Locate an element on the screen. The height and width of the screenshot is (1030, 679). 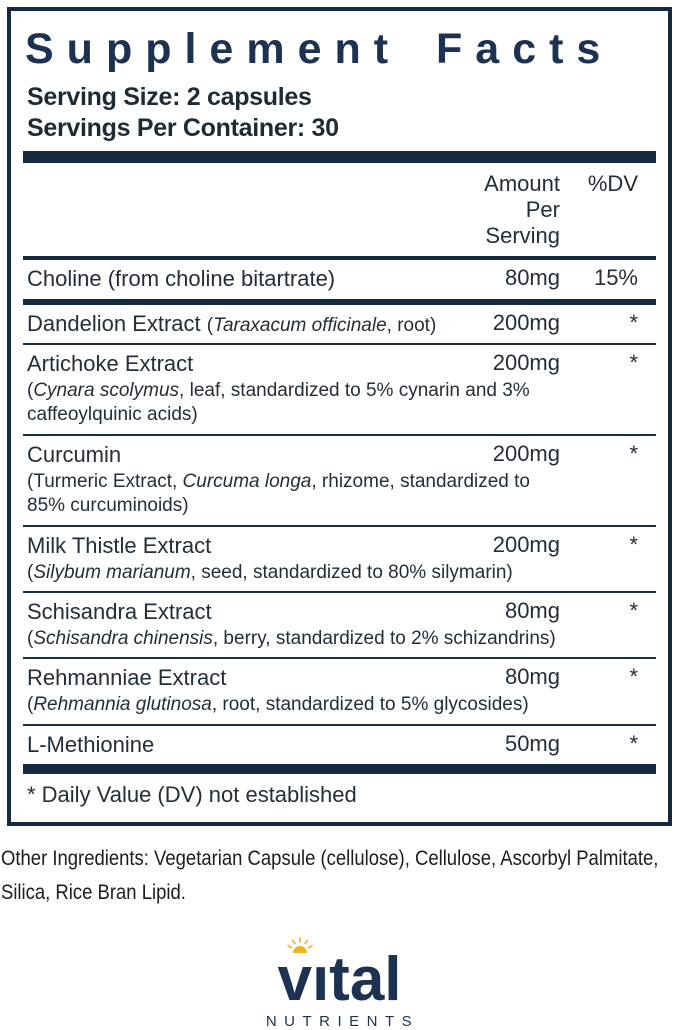
ingredient-dv: 15% is located at coordinates (615, 277).